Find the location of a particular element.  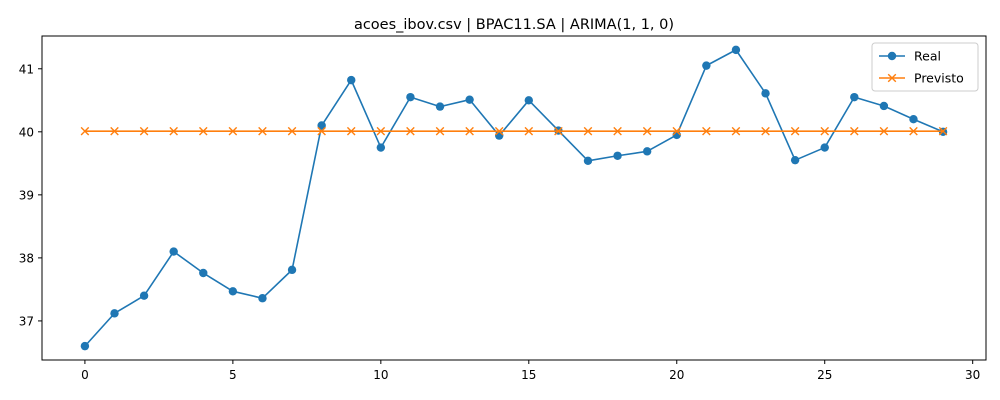

x-tick-label: 15 is located at coordinates (528, 375).